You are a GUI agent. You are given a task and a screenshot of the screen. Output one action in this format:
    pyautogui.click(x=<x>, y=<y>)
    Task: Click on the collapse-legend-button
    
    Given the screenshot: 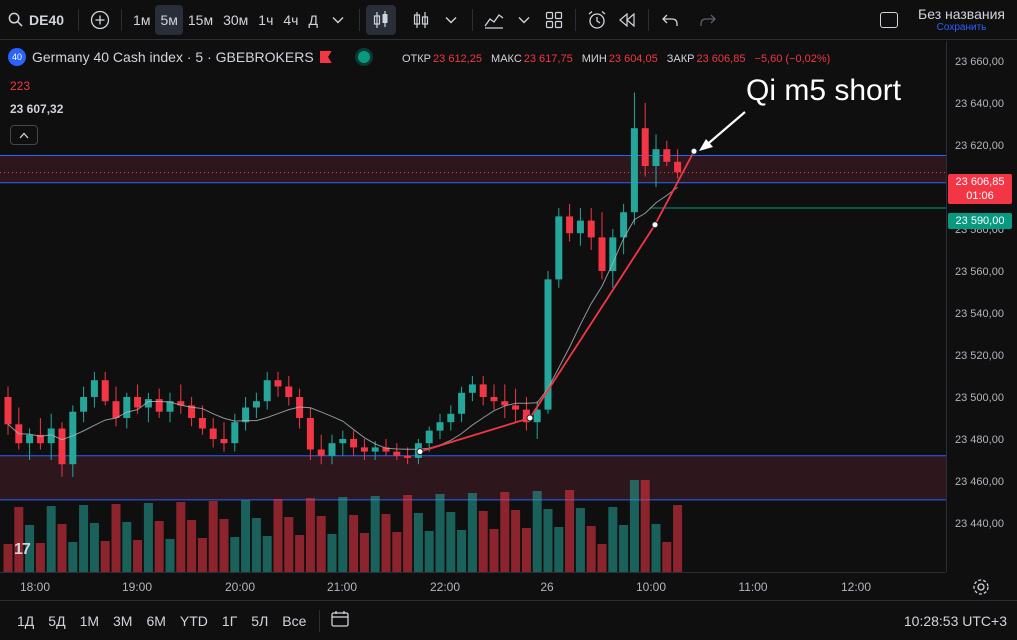 What is the action you would take?
    pyautogui.click(x=24, y=135)
    